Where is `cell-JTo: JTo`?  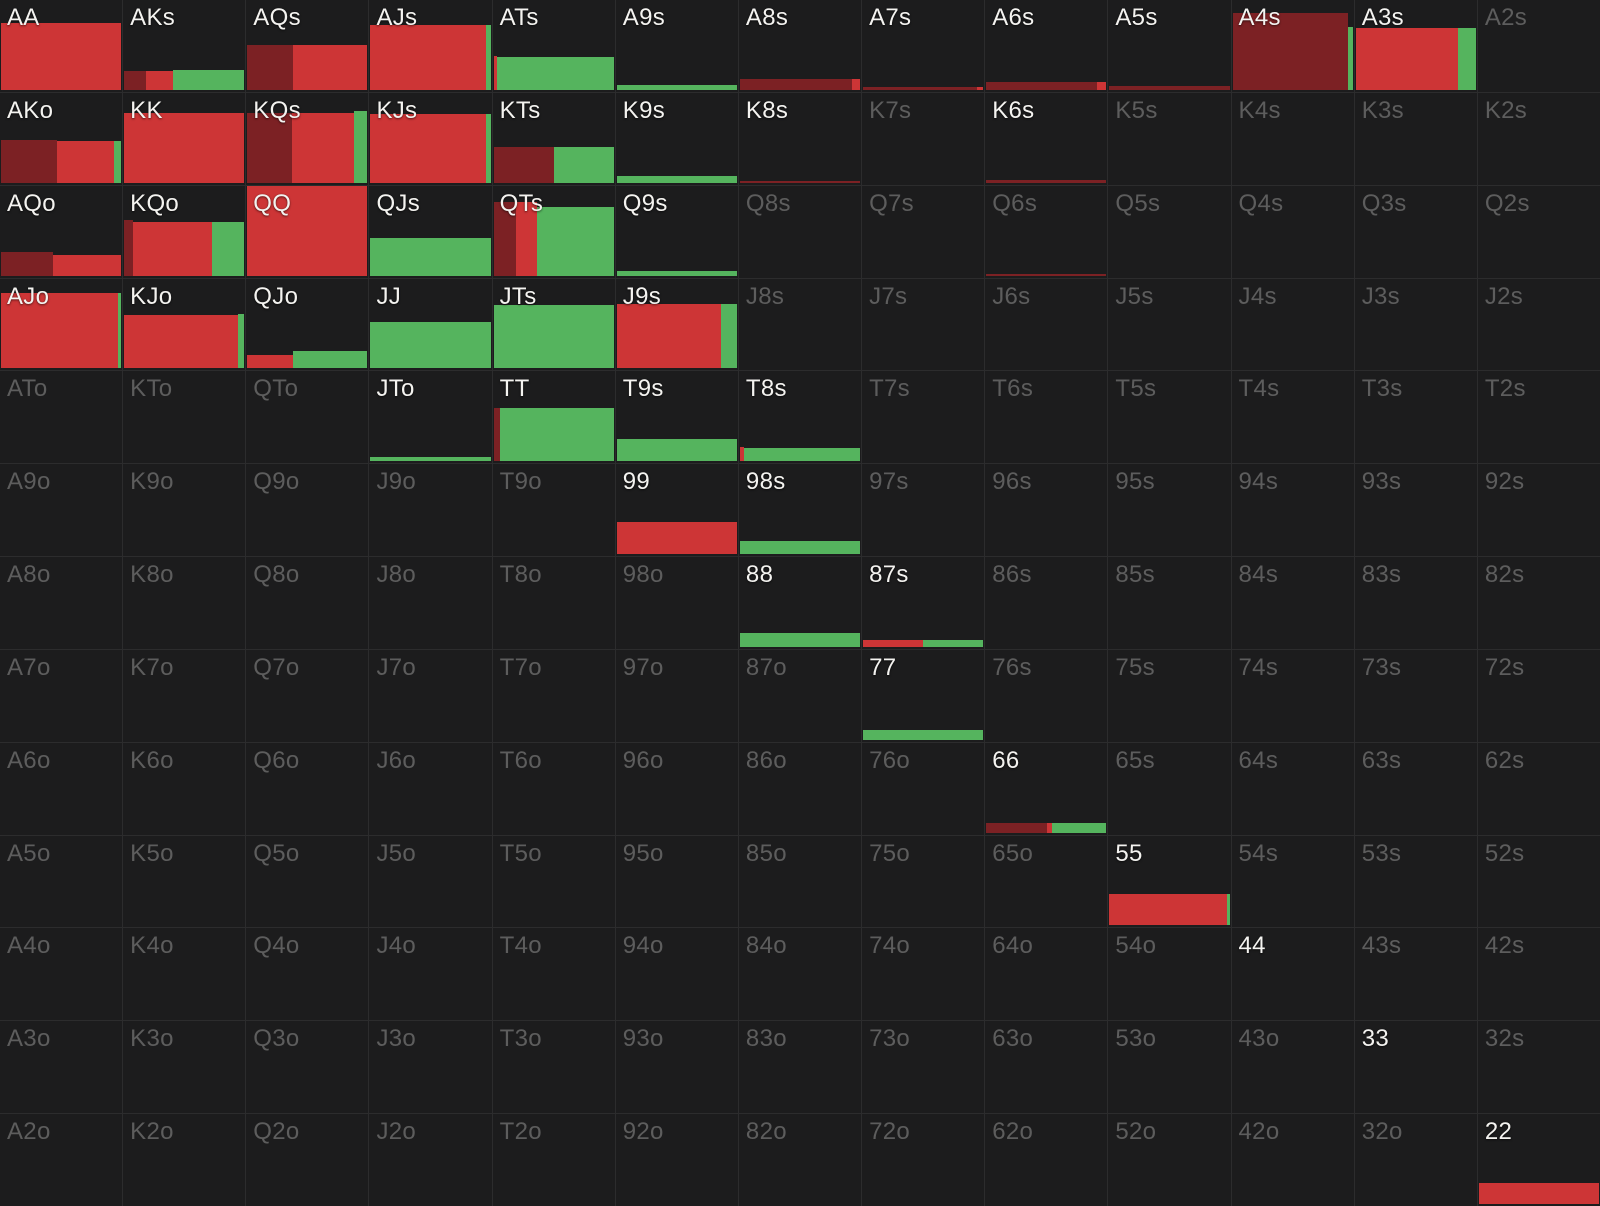 cell-JTo: JTo is located at coordinates (430, 417).